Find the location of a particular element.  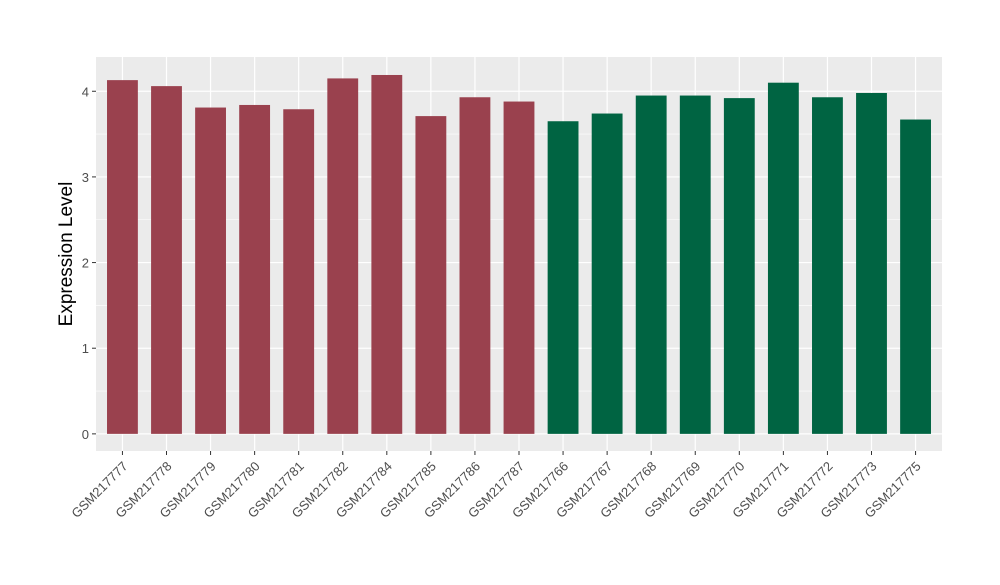

y-axis: 0 1 2 3 4 is located at coordinates (89, 263).